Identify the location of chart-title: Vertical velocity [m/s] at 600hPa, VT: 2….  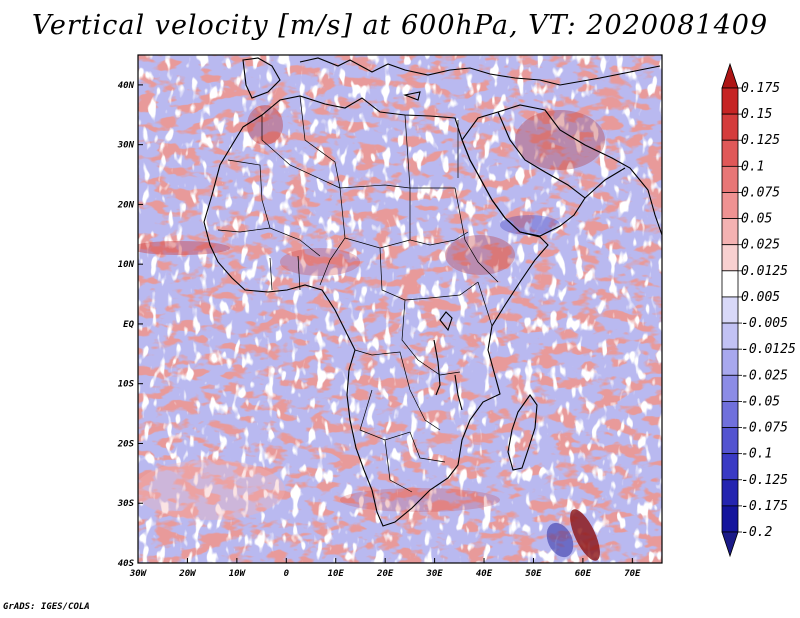
(400, 25).